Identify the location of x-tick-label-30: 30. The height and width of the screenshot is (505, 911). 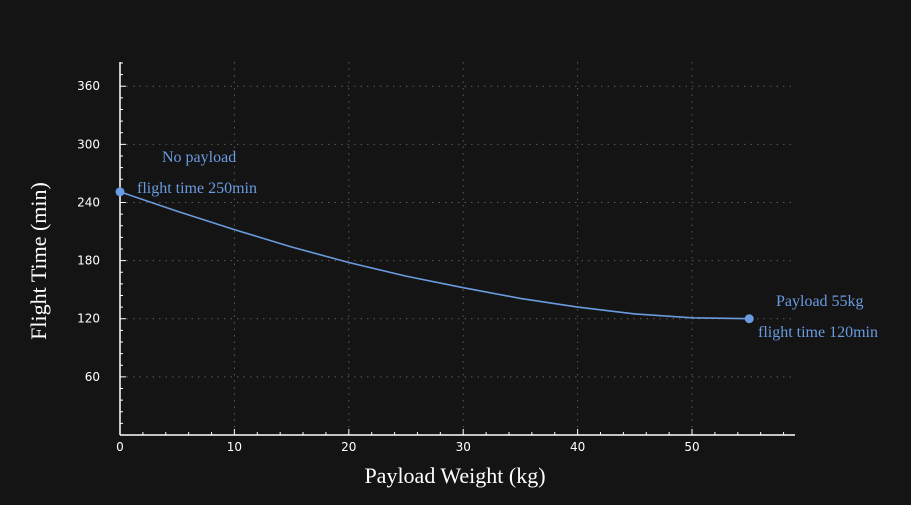
(463, 447).